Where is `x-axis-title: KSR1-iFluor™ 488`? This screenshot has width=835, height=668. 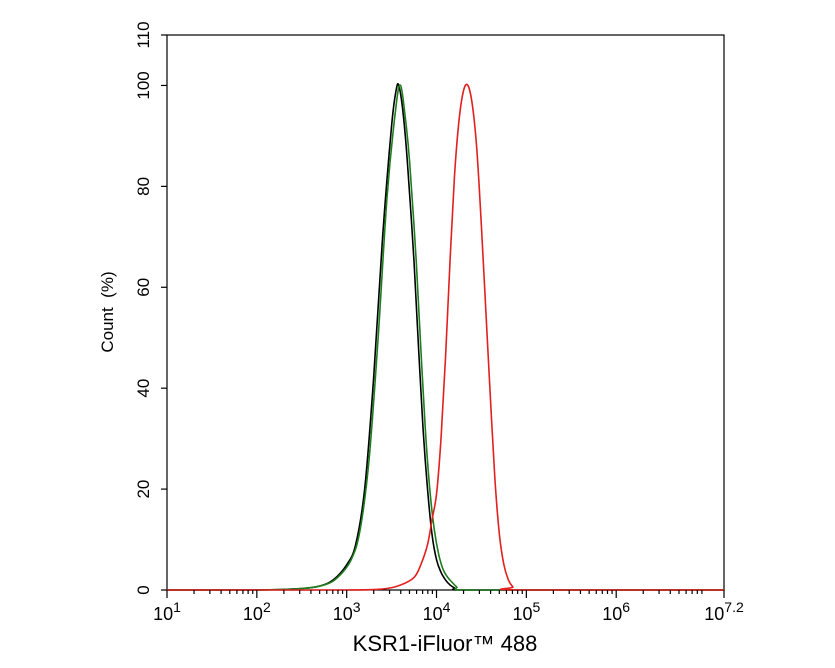 x-axis-title: KSR1-iFluor™ 488 is located at coordinates (445, 643).